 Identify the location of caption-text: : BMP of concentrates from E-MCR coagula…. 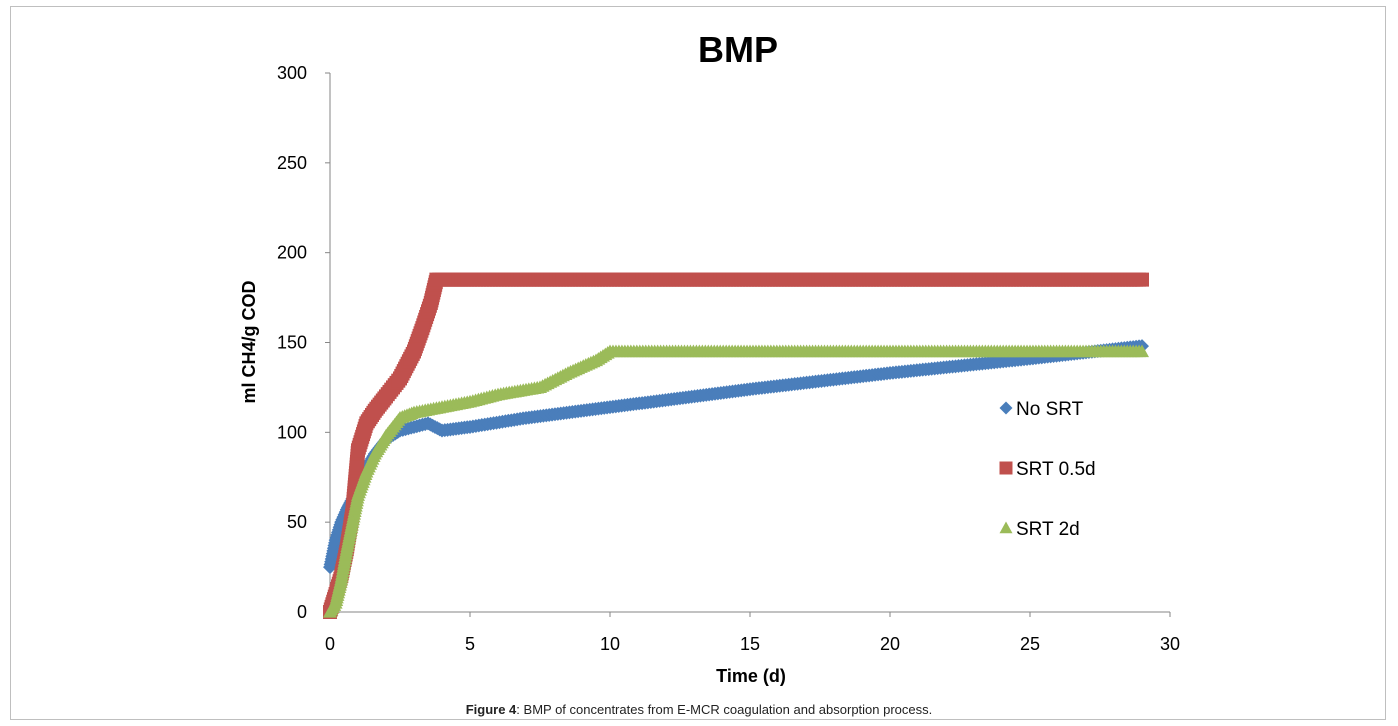
(724, 709).